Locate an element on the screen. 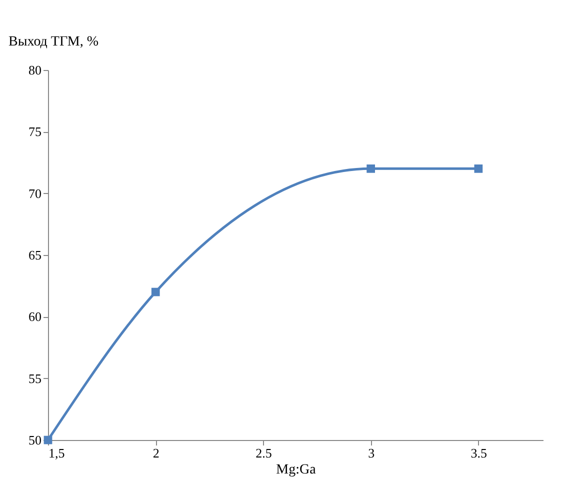 This screenshot has height=488, width=562. x-tick-label: 1,5 is located at coordinates (56, 453).